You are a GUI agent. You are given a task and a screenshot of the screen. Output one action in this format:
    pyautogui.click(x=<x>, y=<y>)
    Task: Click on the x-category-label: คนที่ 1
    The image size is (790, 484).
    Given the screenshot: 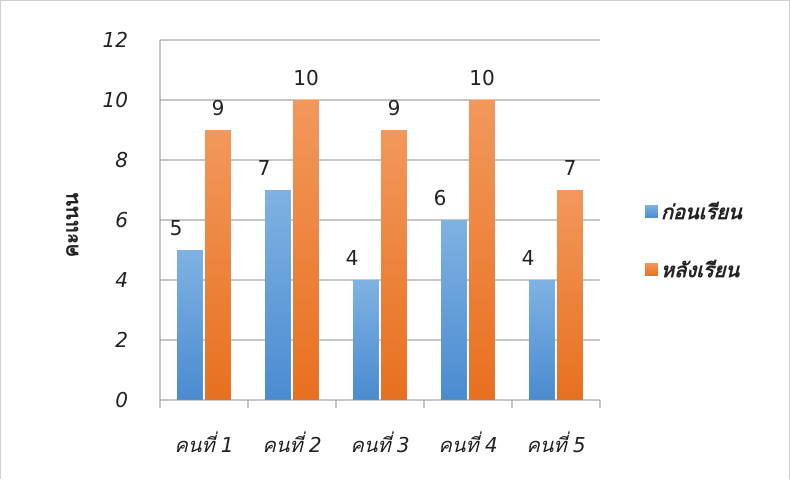 What is the action you would take?
    pyautogui.click(x=203, y=444)
    